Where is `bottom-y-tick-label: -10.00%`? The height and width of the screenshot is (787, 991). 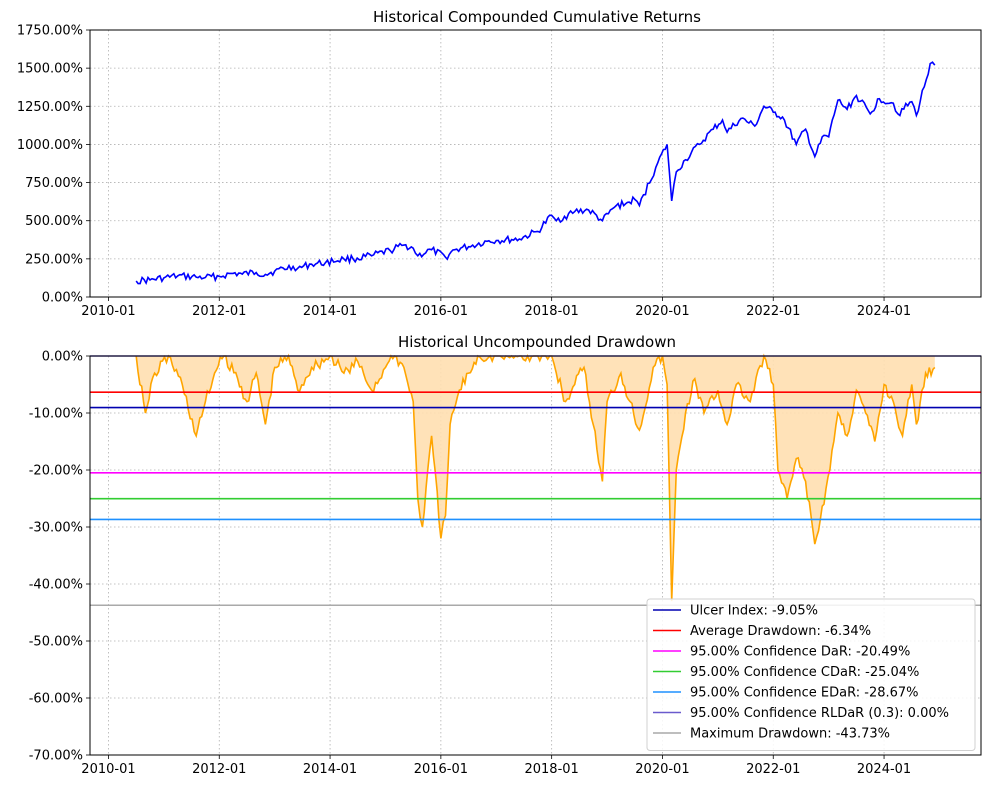
bottom-y-tick-label: -10.00% is located at coordinates (56, 414).